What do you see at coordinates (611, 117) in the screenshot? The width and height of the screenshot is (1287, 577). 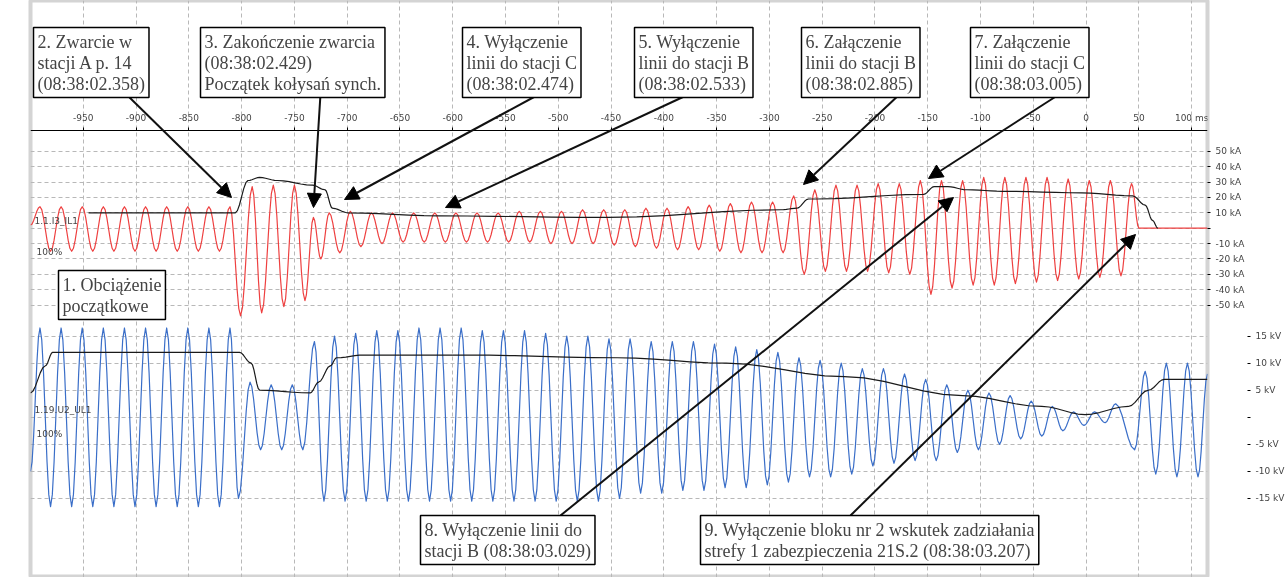 I see `x-tick-label: -450` at bounding box center [611, 117].